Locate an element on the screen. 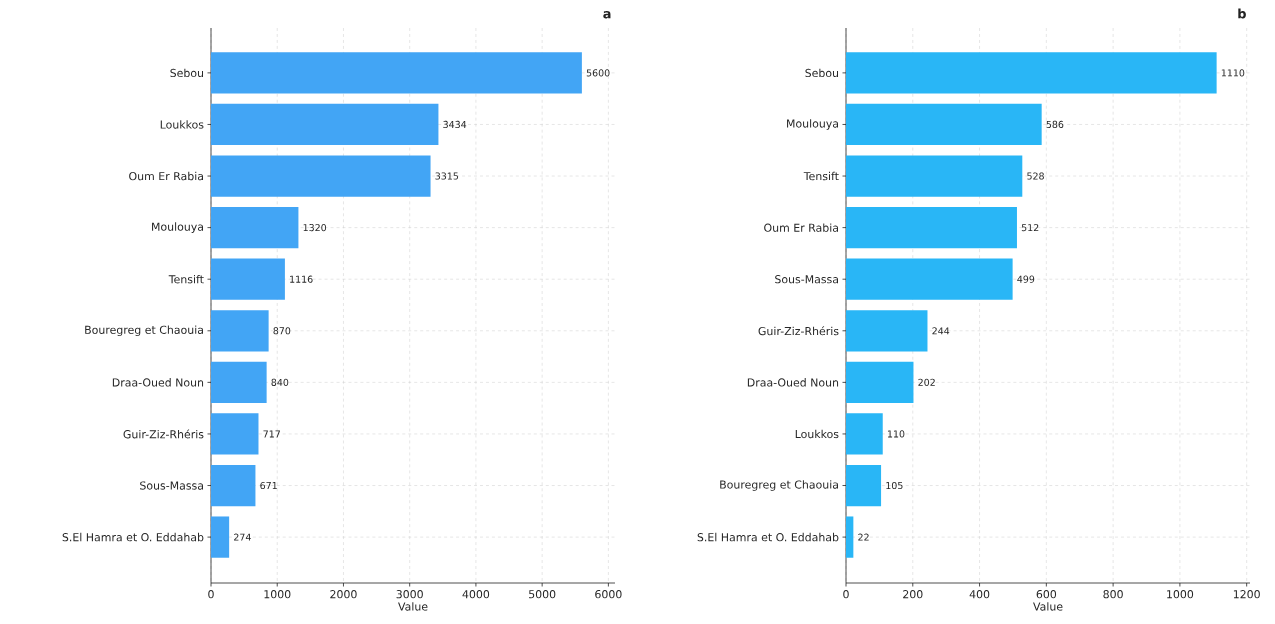 The image size is (1275, 624). x-tick-label: 400 is located at coordinates (979, 594).